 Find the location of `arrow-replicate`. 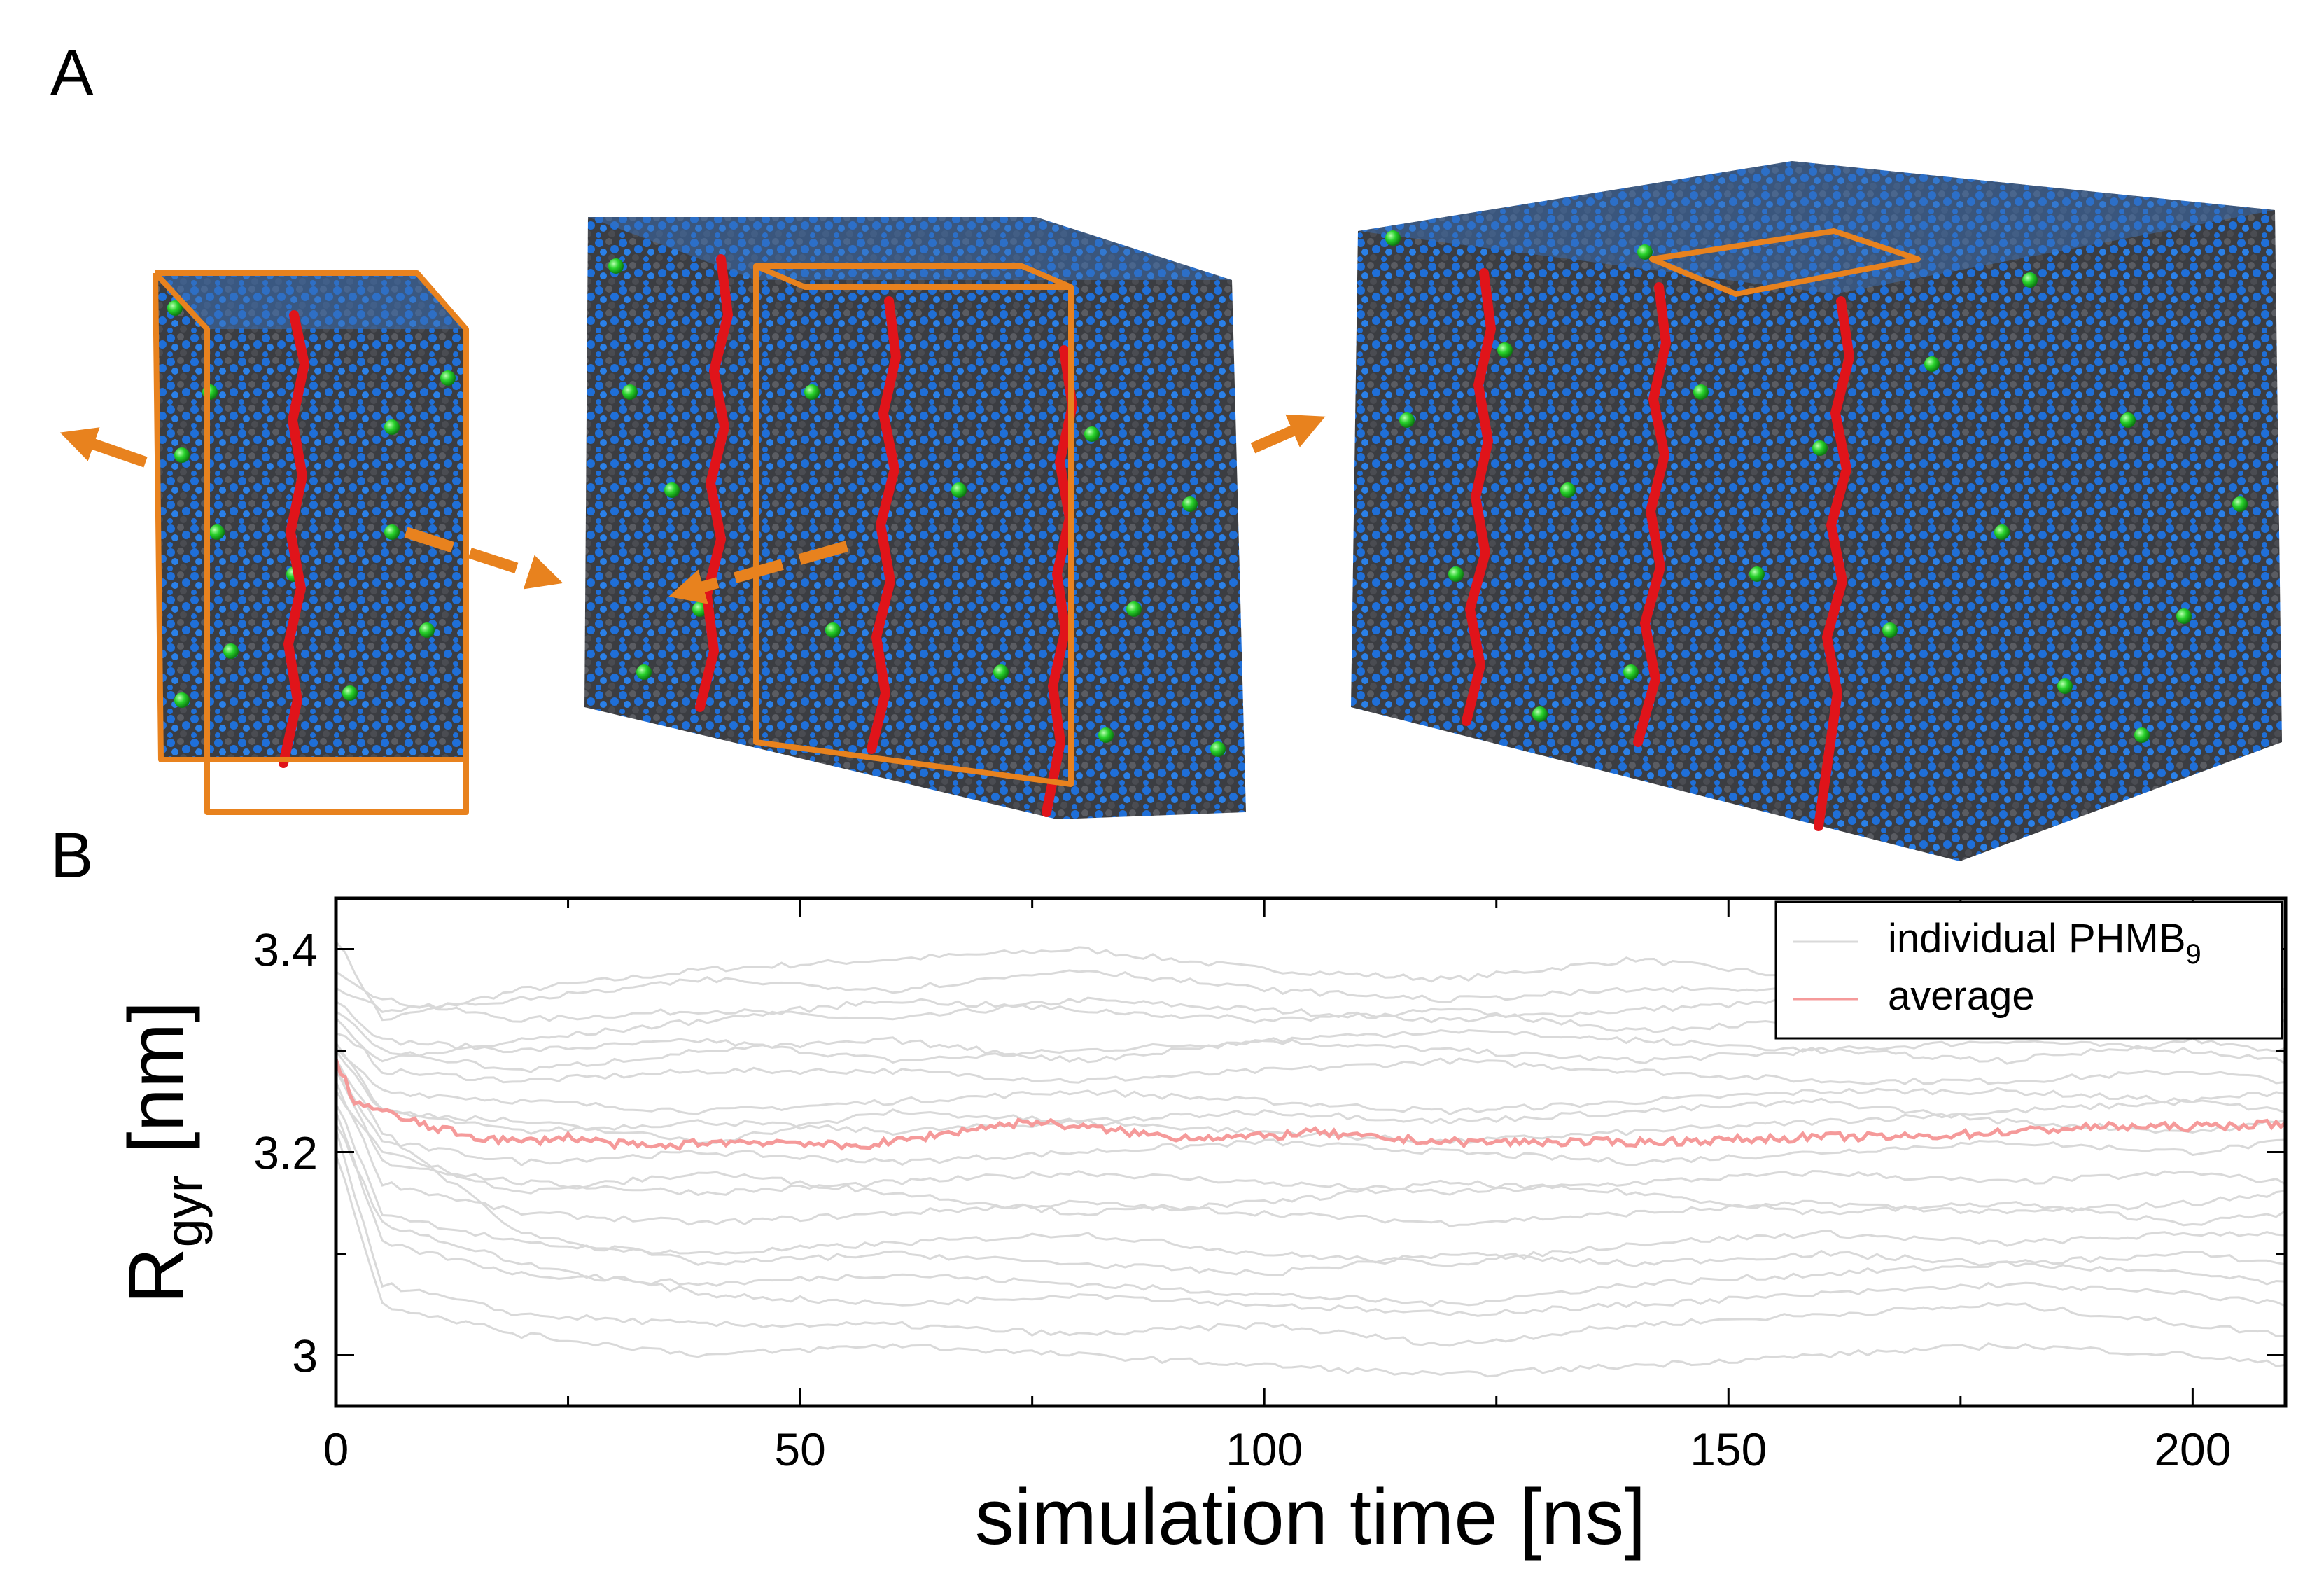

arrow-replicate is located at coordinates (758, 572).